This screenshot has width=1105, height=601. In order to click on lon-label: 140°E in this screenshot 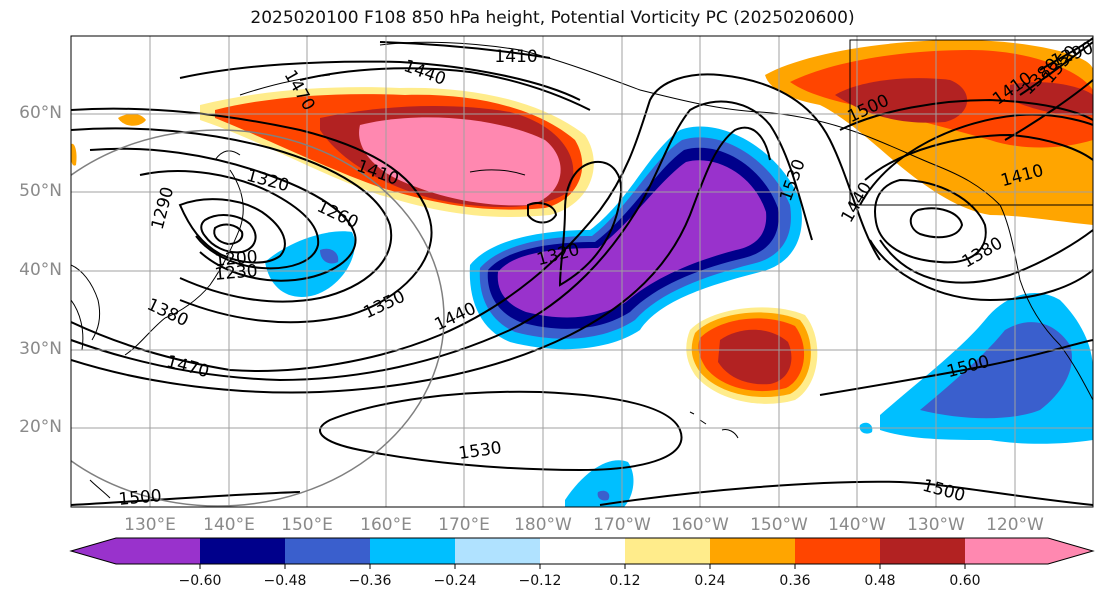, I will do `click(229, 525)`.